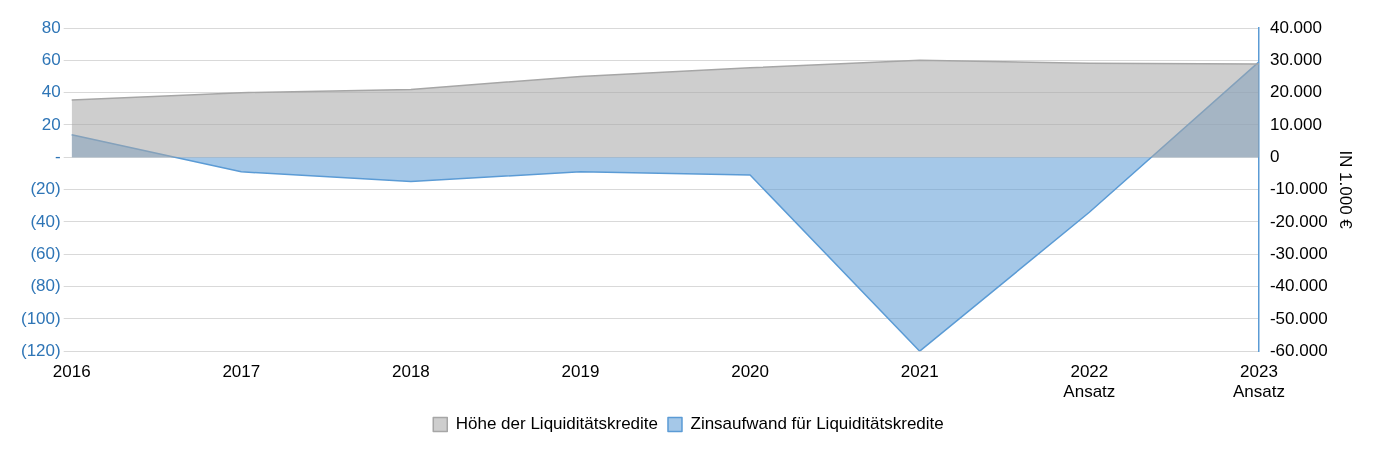  Describe the element at coordinates (1298, 350) in the screenshot. I see `y2-tick-label: -60.000` at that location.